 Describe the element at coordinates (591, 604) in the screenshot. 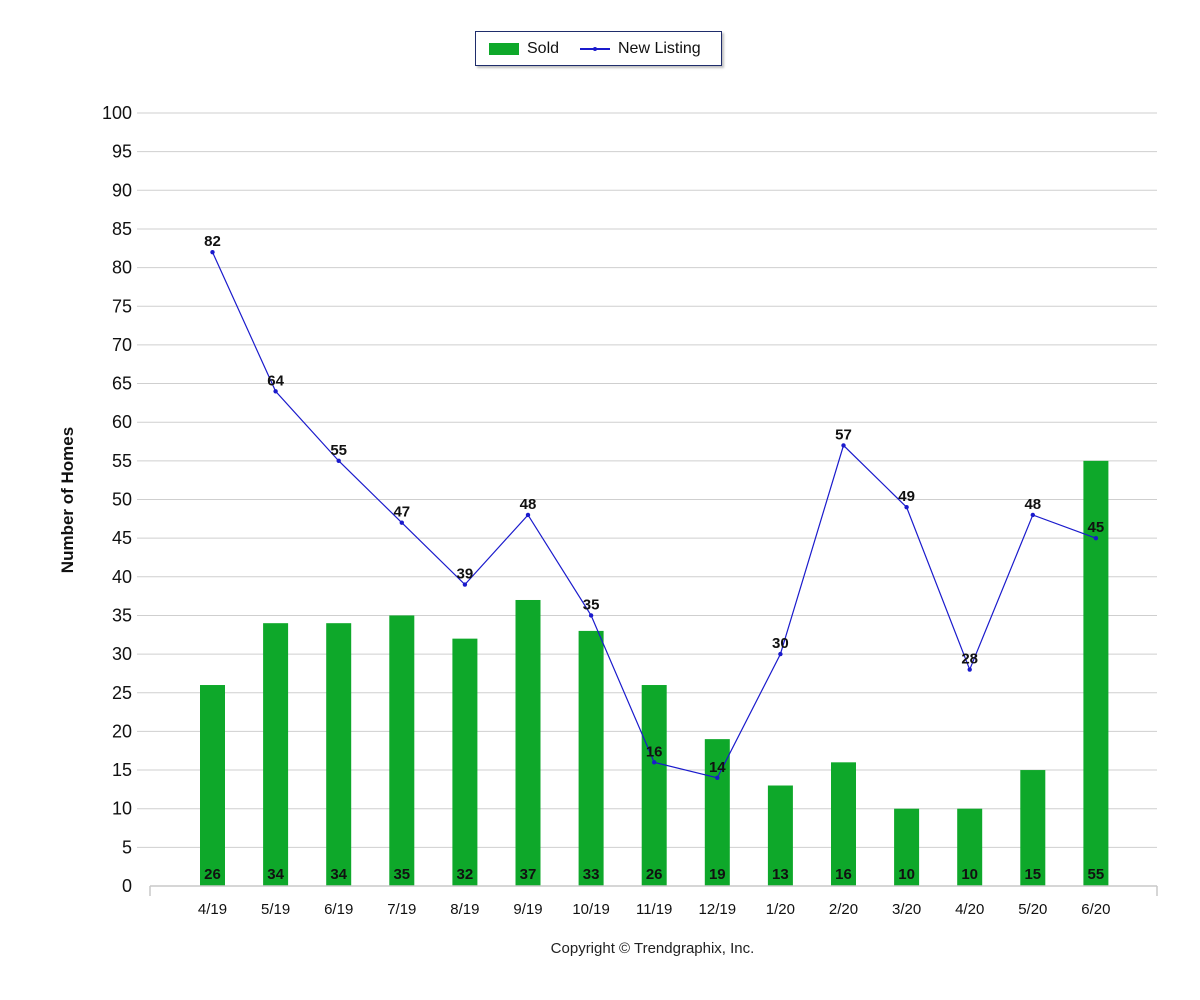

I see `line-value-label: 35` at that location.